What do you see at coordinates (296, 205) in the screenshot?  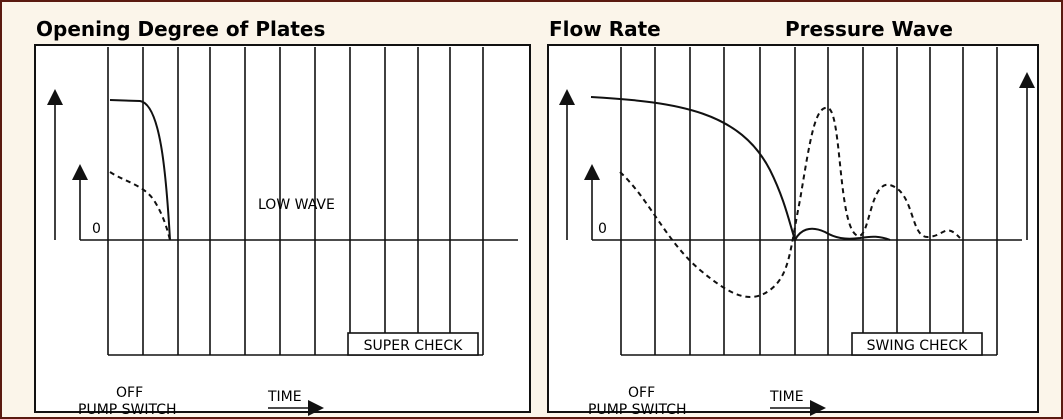 I see `label: LOW WAVE` at bounding box center [296, 205].